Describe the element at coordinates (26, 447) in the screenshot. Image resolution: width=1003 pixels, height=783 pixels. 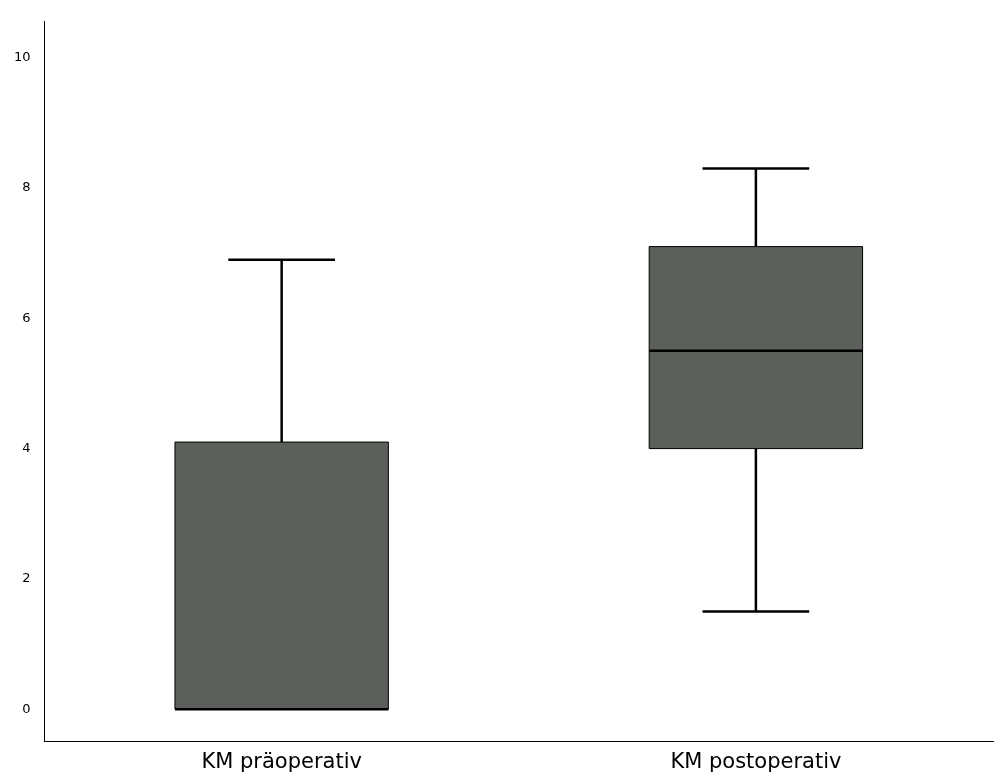
I see `y-tick-label: 4` at that location.